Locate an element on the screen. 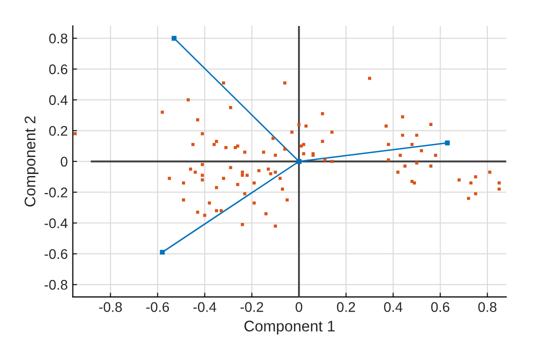  y-tick-label: -0.8 is located at coordinates (56, 285).